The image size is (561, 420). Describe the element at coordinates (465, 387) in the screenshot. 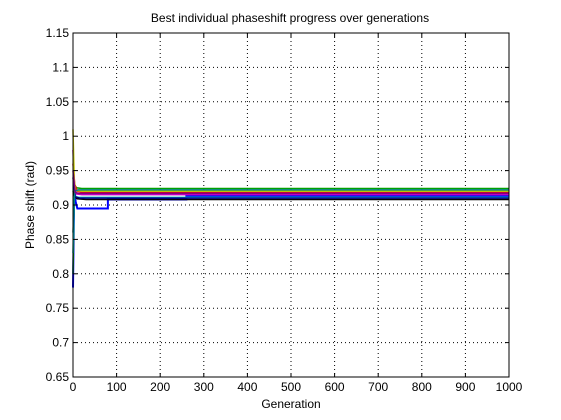

I see `x-tick-label: 900` at that location.